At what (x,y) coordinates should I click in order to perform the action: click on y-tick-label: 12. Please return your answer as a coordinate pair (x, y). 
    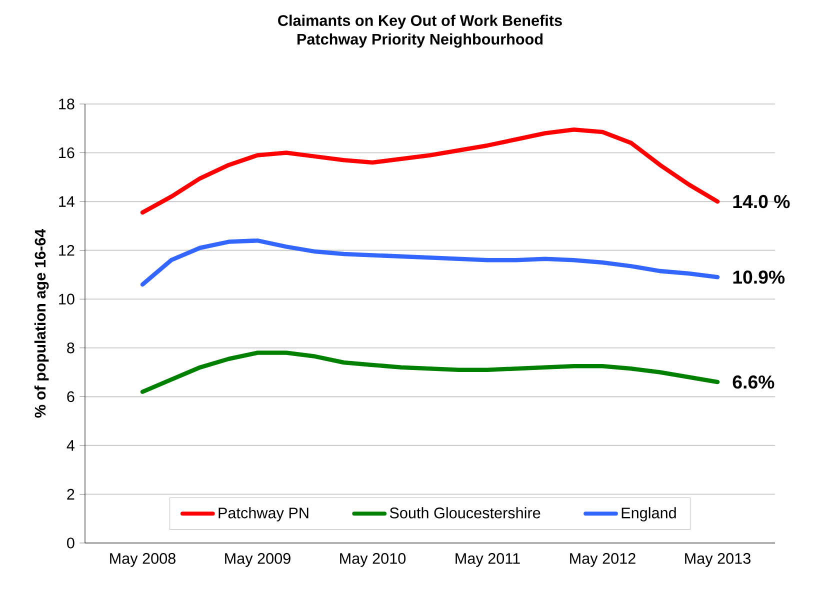
    Looking at the image, I should click on (66, 250).